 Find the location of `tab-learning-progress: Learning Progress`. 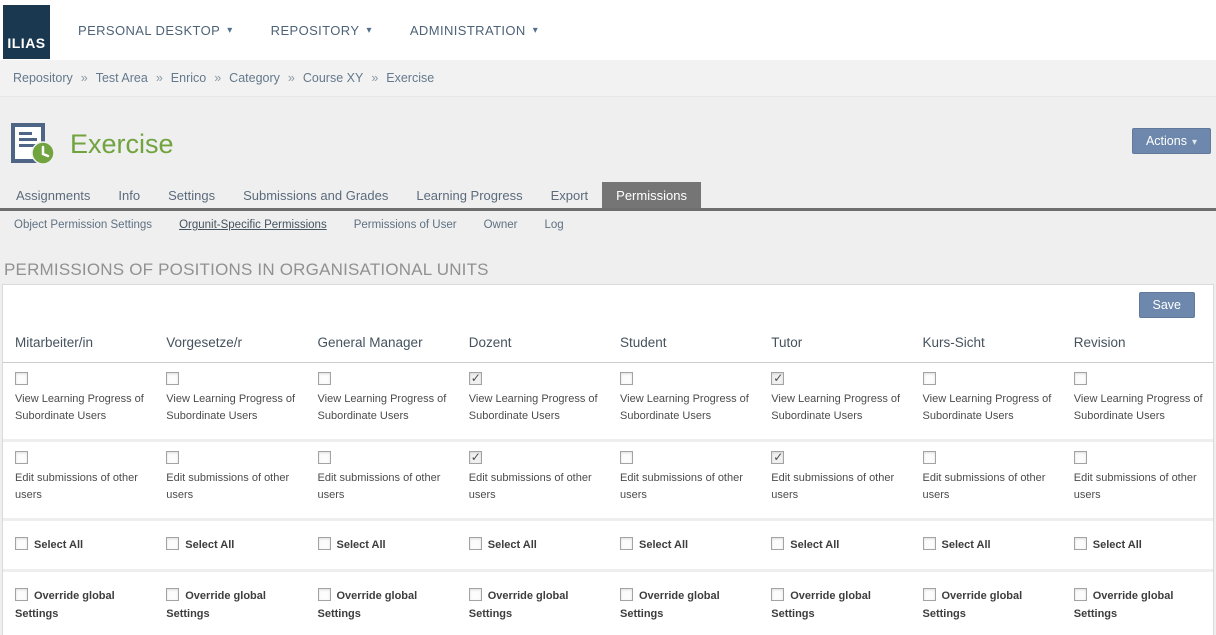

tab-learning-progress: Learning Progress is located at coordinates (469, 195).